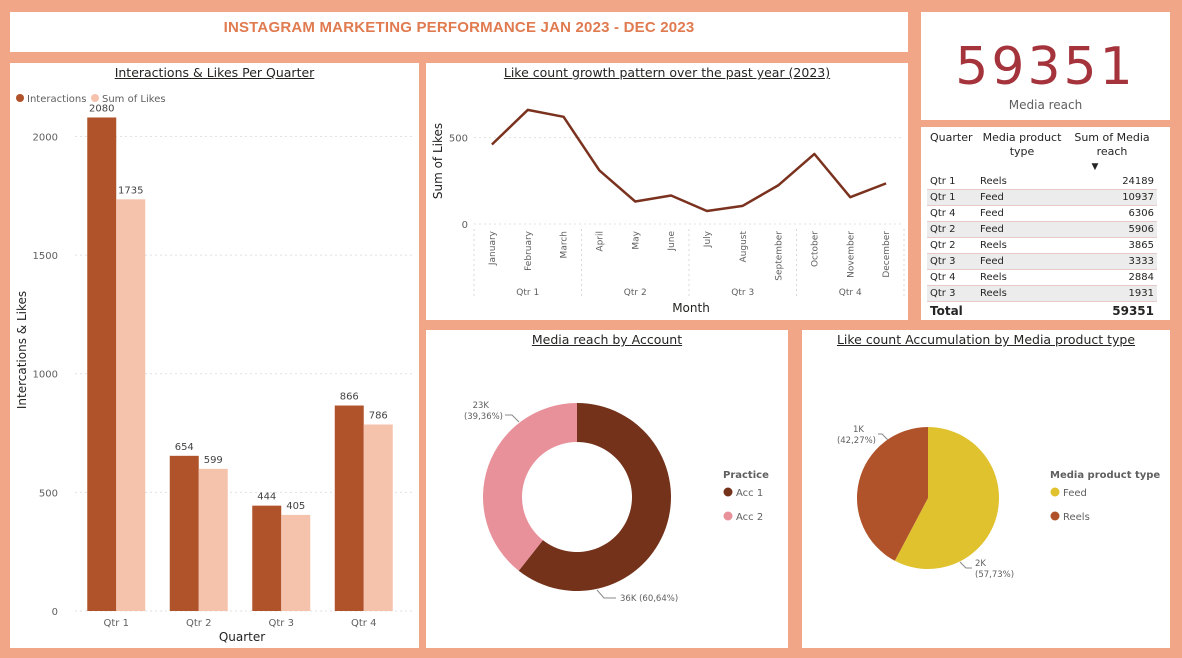 This screenshot has height=658, width=1182. Describe the element at coordinates (635, 293) in the screenshot. I see `x-group-label: Qtr 2` at that location.